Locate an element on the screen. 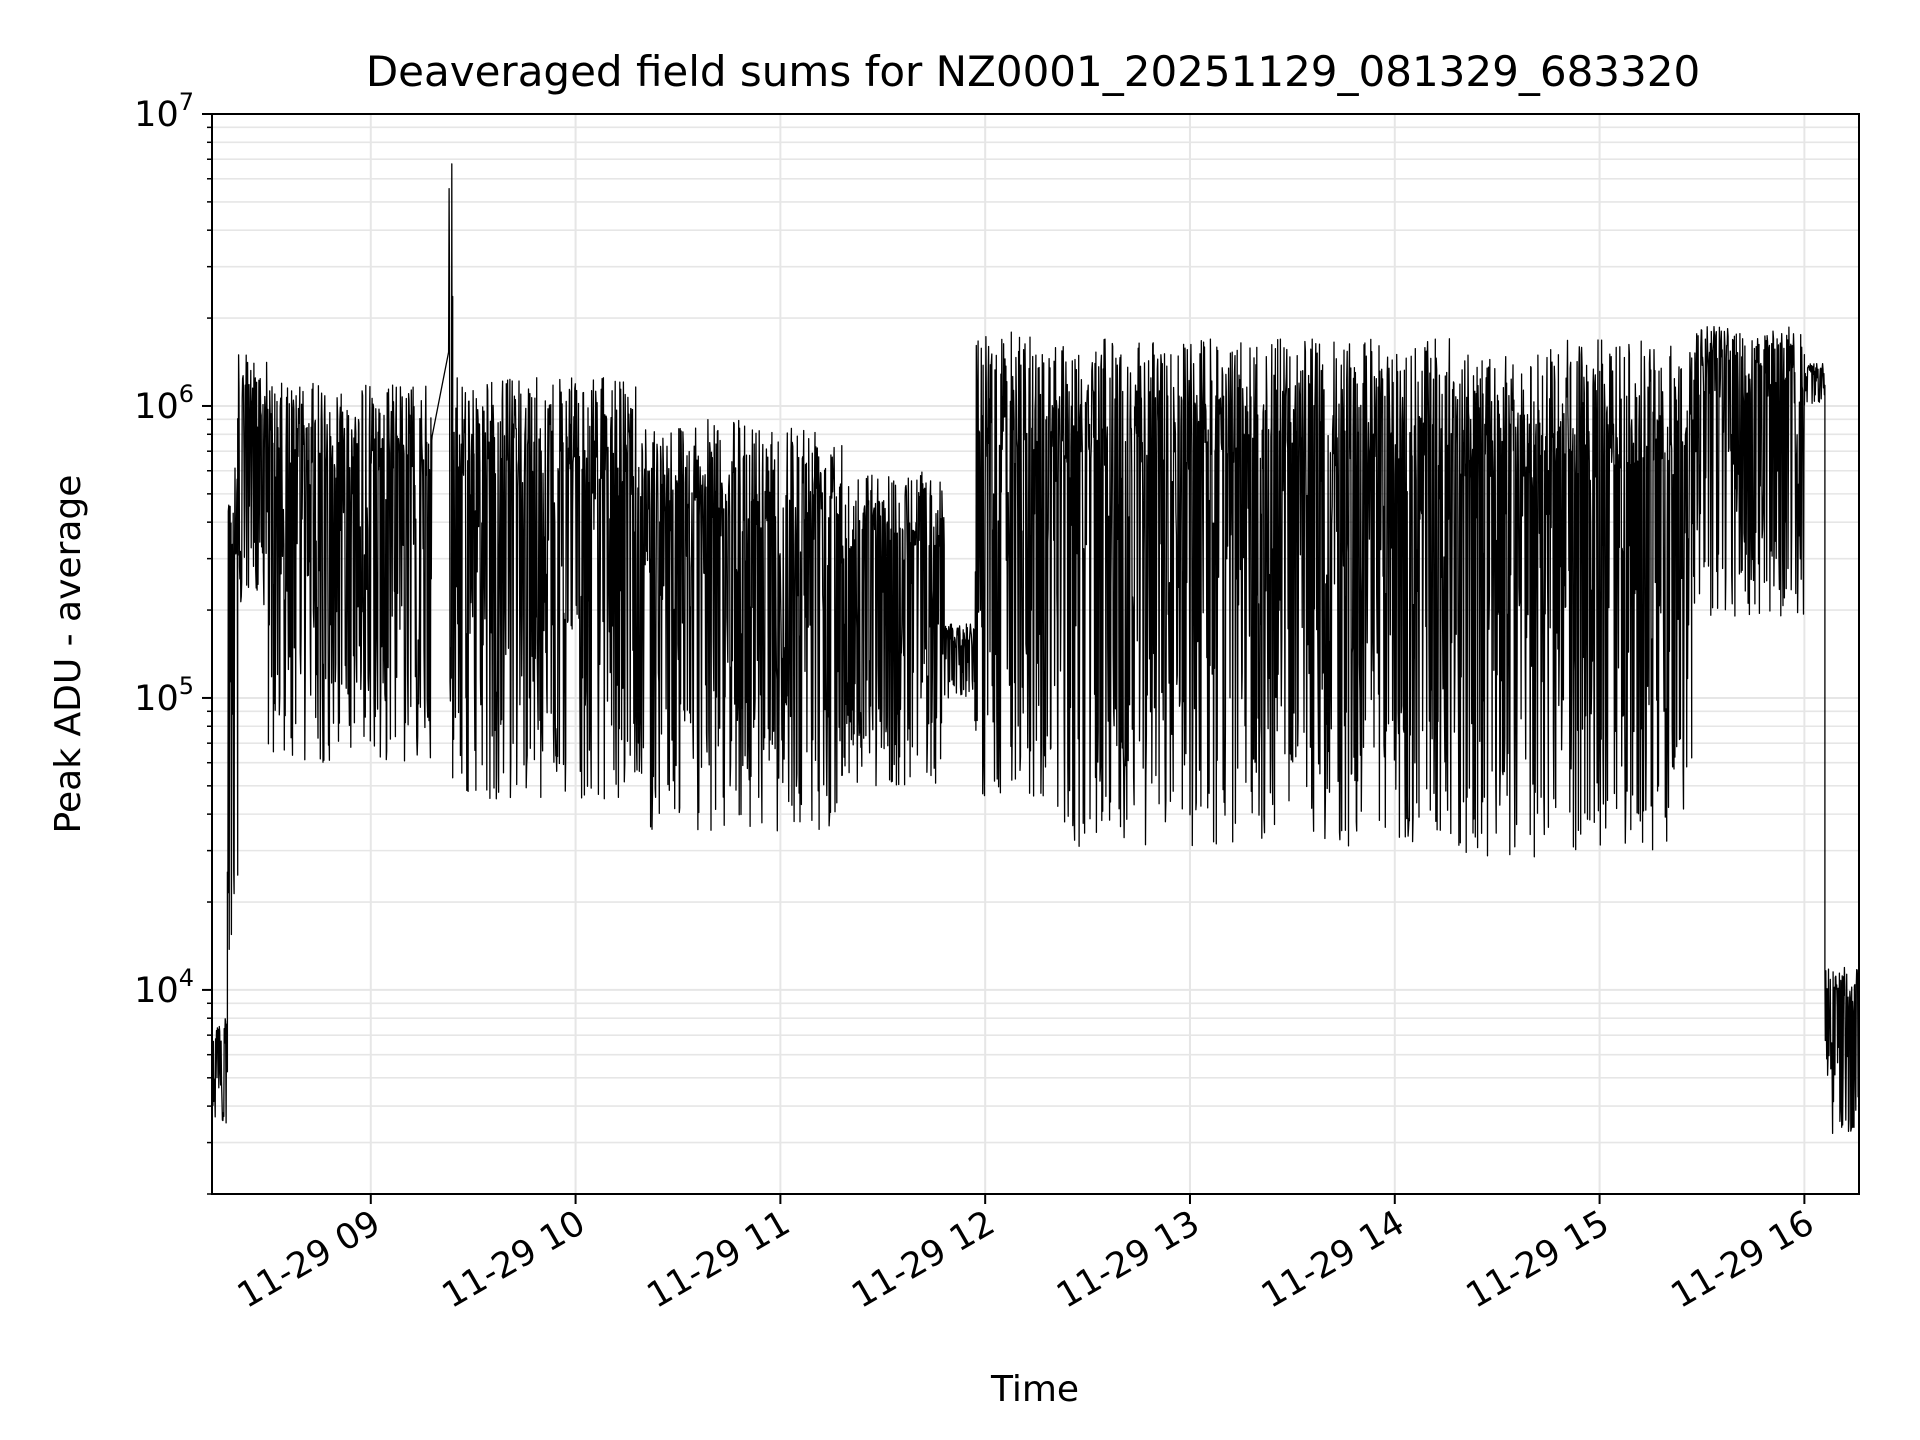 The height and width of the screenshot is (1440, 1920). y-axis: 10⁴ 10⁵ 10⁶ 10⁷ is located at coordinates (173, 641).